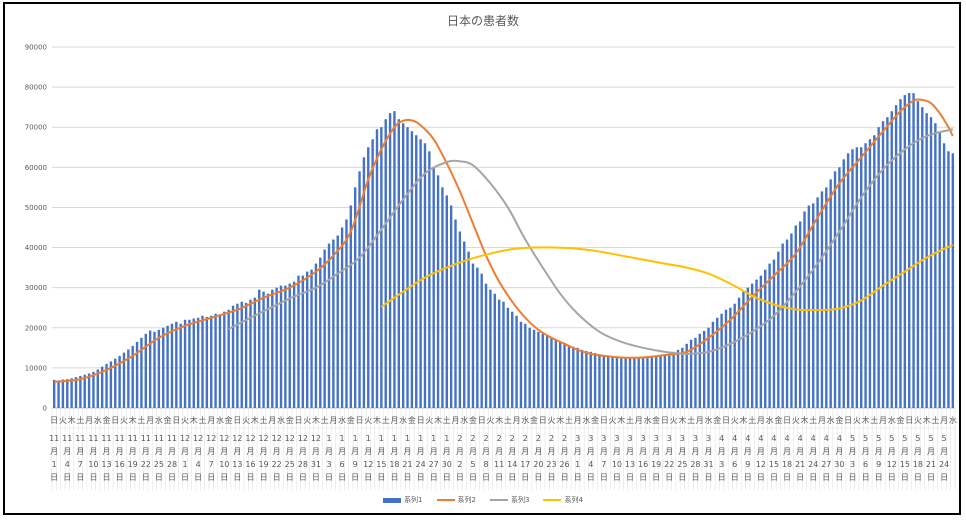 The width and height of the screenshot is (966, 521). What do you see at coordinates (721, 458) in the screenshot?
I see `date-label: 4月3日` at bounding box center [721, 458].